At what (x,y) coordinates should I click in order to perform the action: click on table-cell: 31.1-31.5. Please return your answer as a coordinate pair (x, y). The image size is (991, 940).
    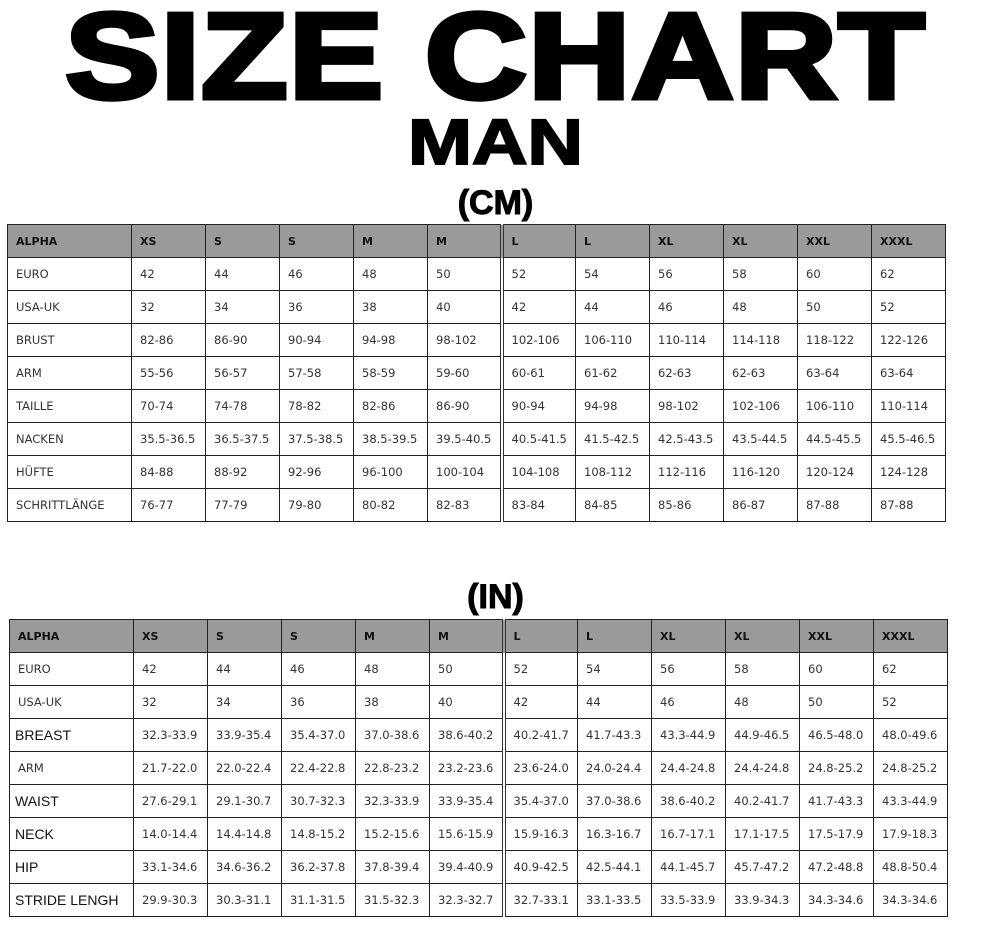
    Looking at the image, I should click on (318, 900).